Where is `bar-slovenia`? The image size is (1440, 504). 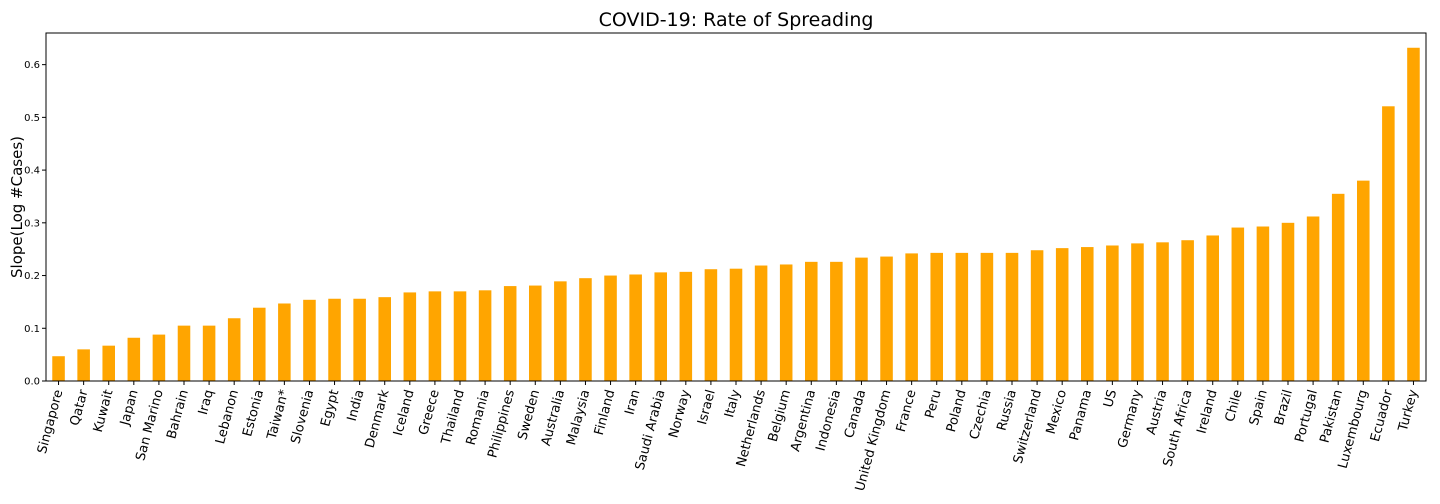 bar-slovenia is located at coordinates (309, 340).